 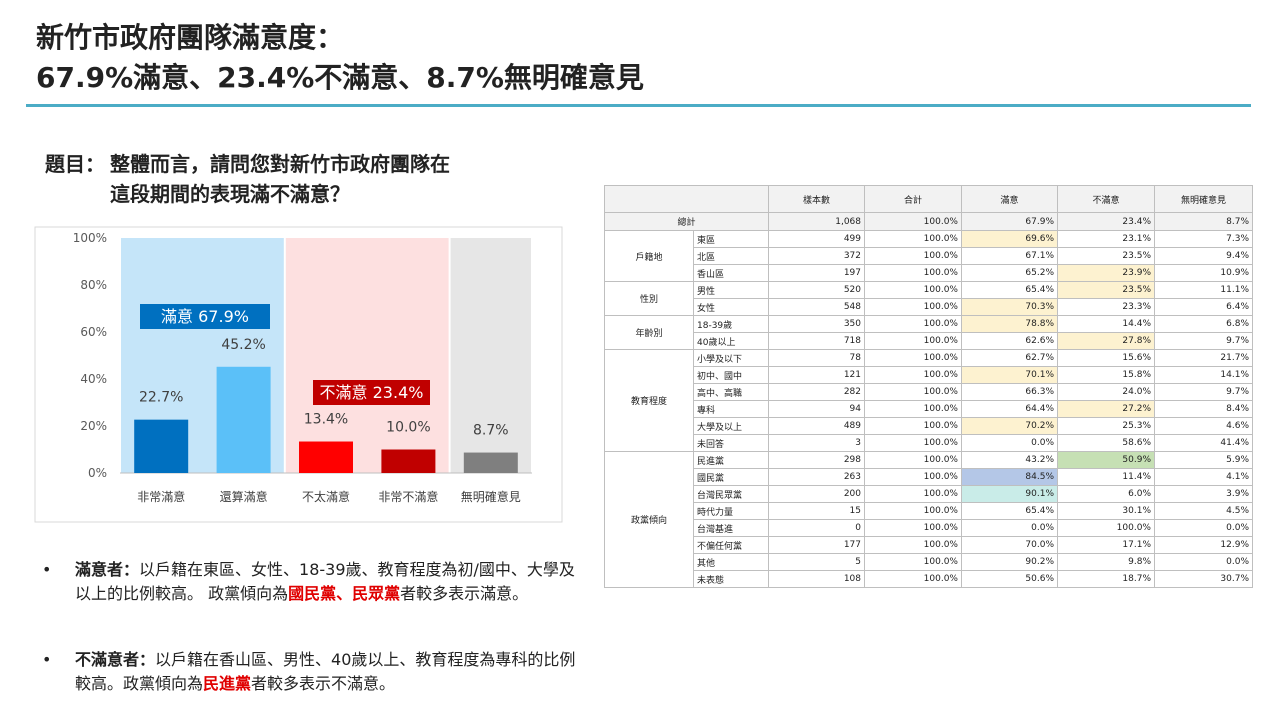 I want to click on cell: 北區, so click(x=731, y=256).